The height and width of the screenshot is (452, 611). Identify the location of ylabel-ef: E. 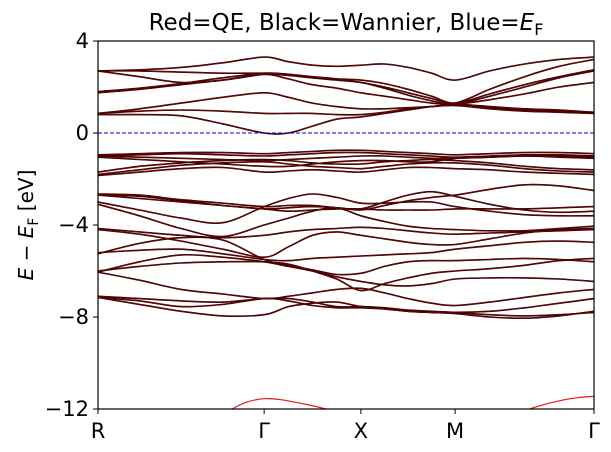
(26, 231).